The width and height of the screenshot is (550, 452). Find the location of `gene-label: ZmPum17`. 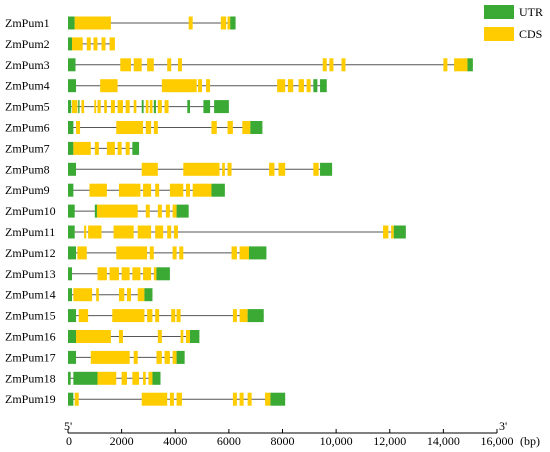

gene-label: ZmPum17 is located at coordinates (30, 357).